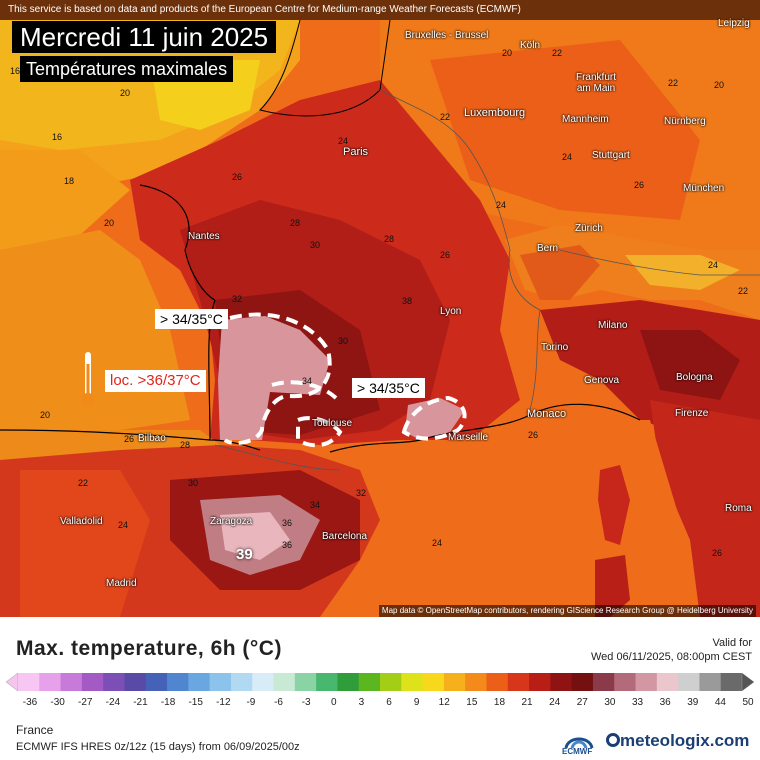 This screenshot has width=760, height=760. I want to click on city-paris: Paris, so click(356, 152).